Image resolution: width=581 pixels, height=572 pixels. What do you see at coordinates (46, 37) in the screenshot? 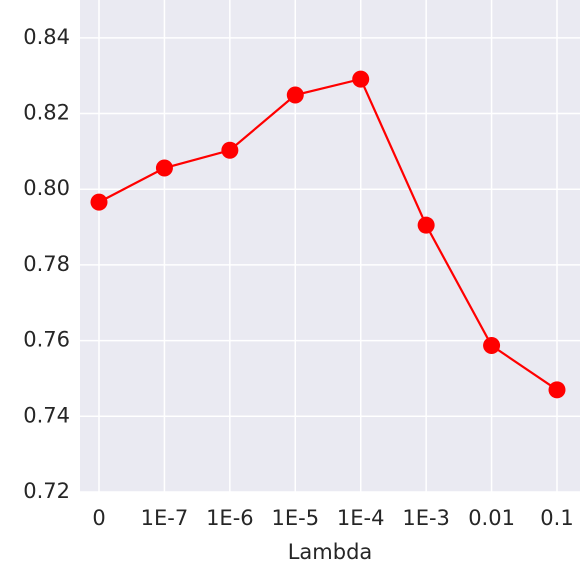
I see `y-tick-label: 0.84` at bounding box center [46, 37].